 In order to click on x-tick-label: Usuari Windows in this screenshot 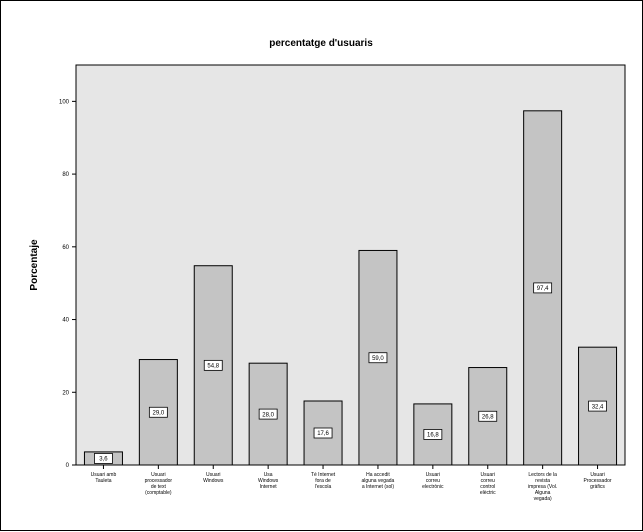, I will do `click(213, 478)`.